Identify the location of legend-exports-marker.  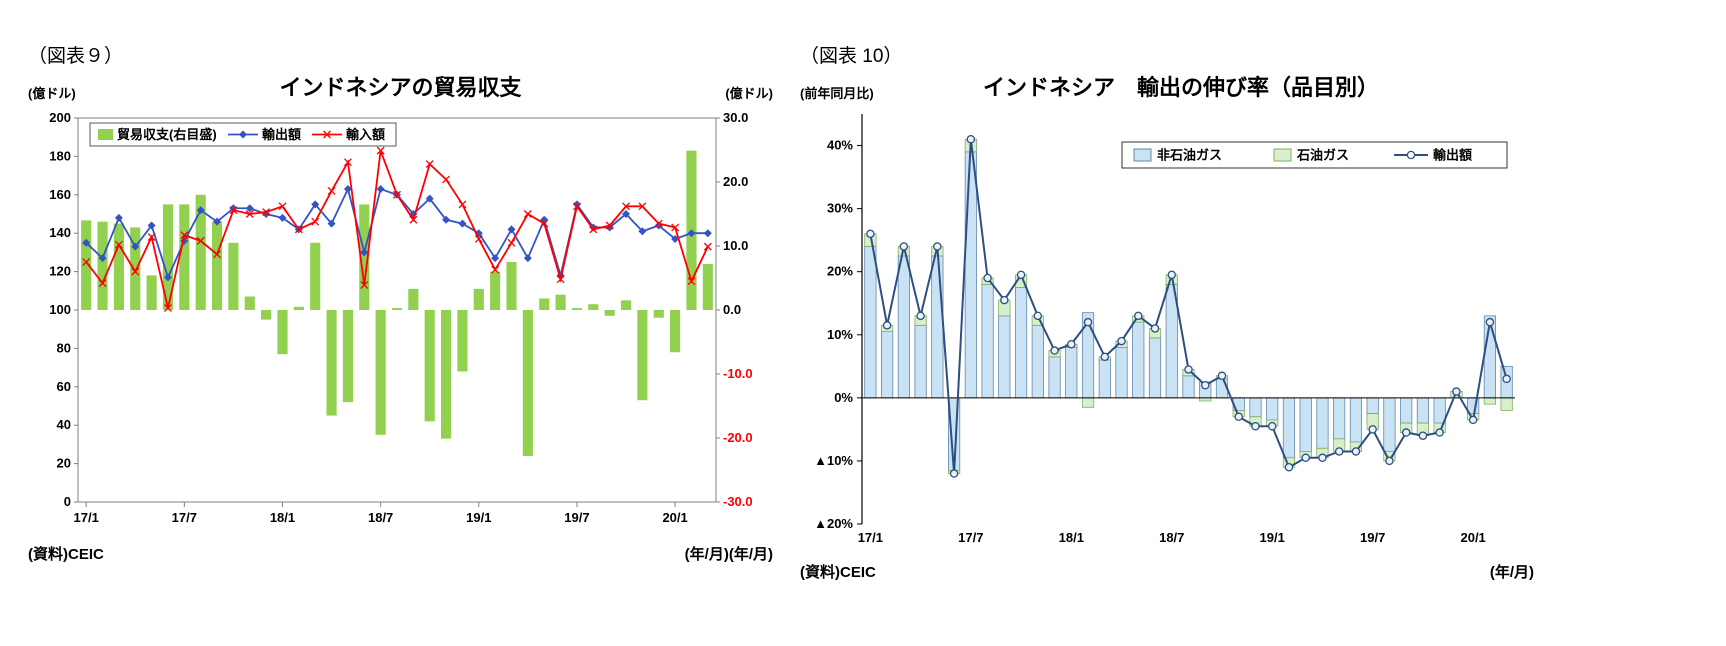
(243, 134).